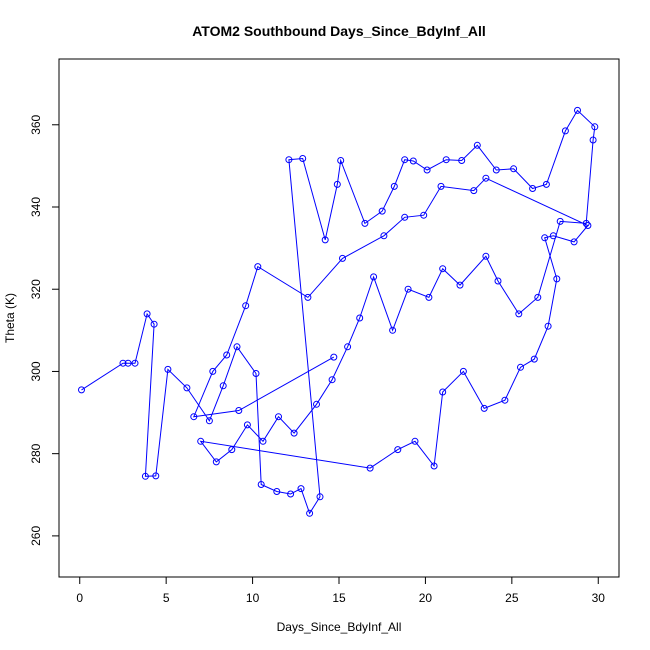  Describe the element at coordinates (512, 598) in the screenshot. I see `x-tick-label: 25` at that location.